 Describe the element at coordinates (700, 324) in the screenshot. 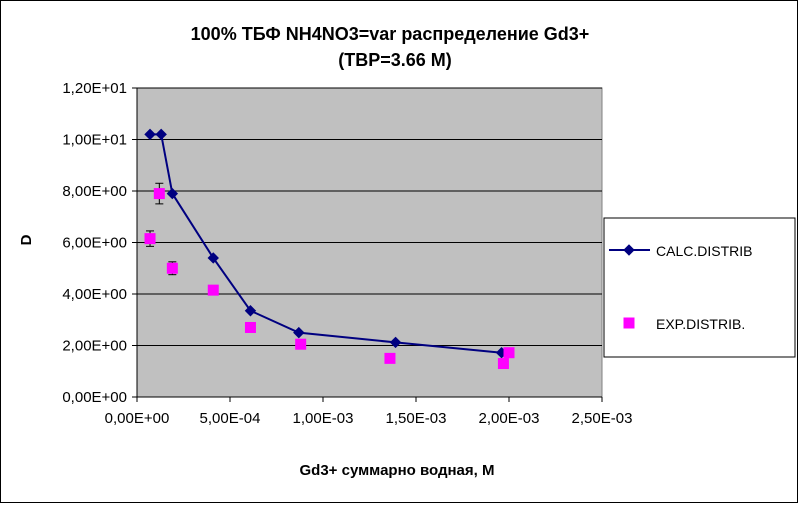

I see `legend-exp-label: EXP.DISTRIB.` at that location.